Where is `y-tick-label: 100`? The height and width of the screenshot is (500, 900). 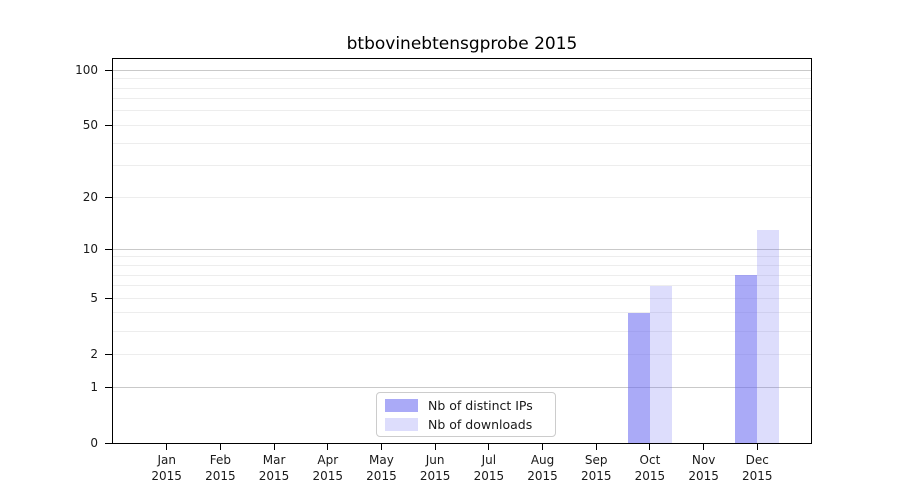
y-tick-label: 100 is located at coordinates (86, 70).